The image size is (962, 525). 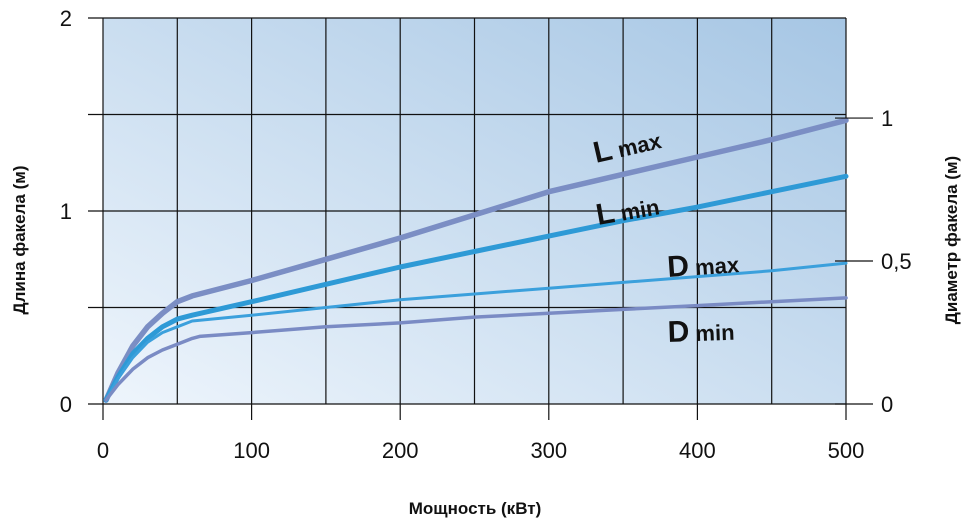 What do you see at coordinates (251, 450) in the screenshot?
I see `x-tick-label: 100` at bounding box center [251, 450].